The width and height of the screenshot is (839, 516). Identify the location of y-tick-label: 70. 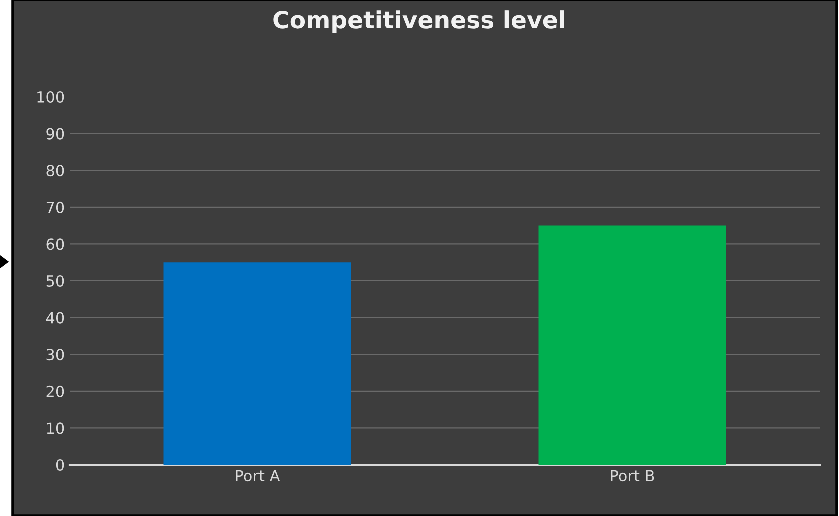
(55, 208).